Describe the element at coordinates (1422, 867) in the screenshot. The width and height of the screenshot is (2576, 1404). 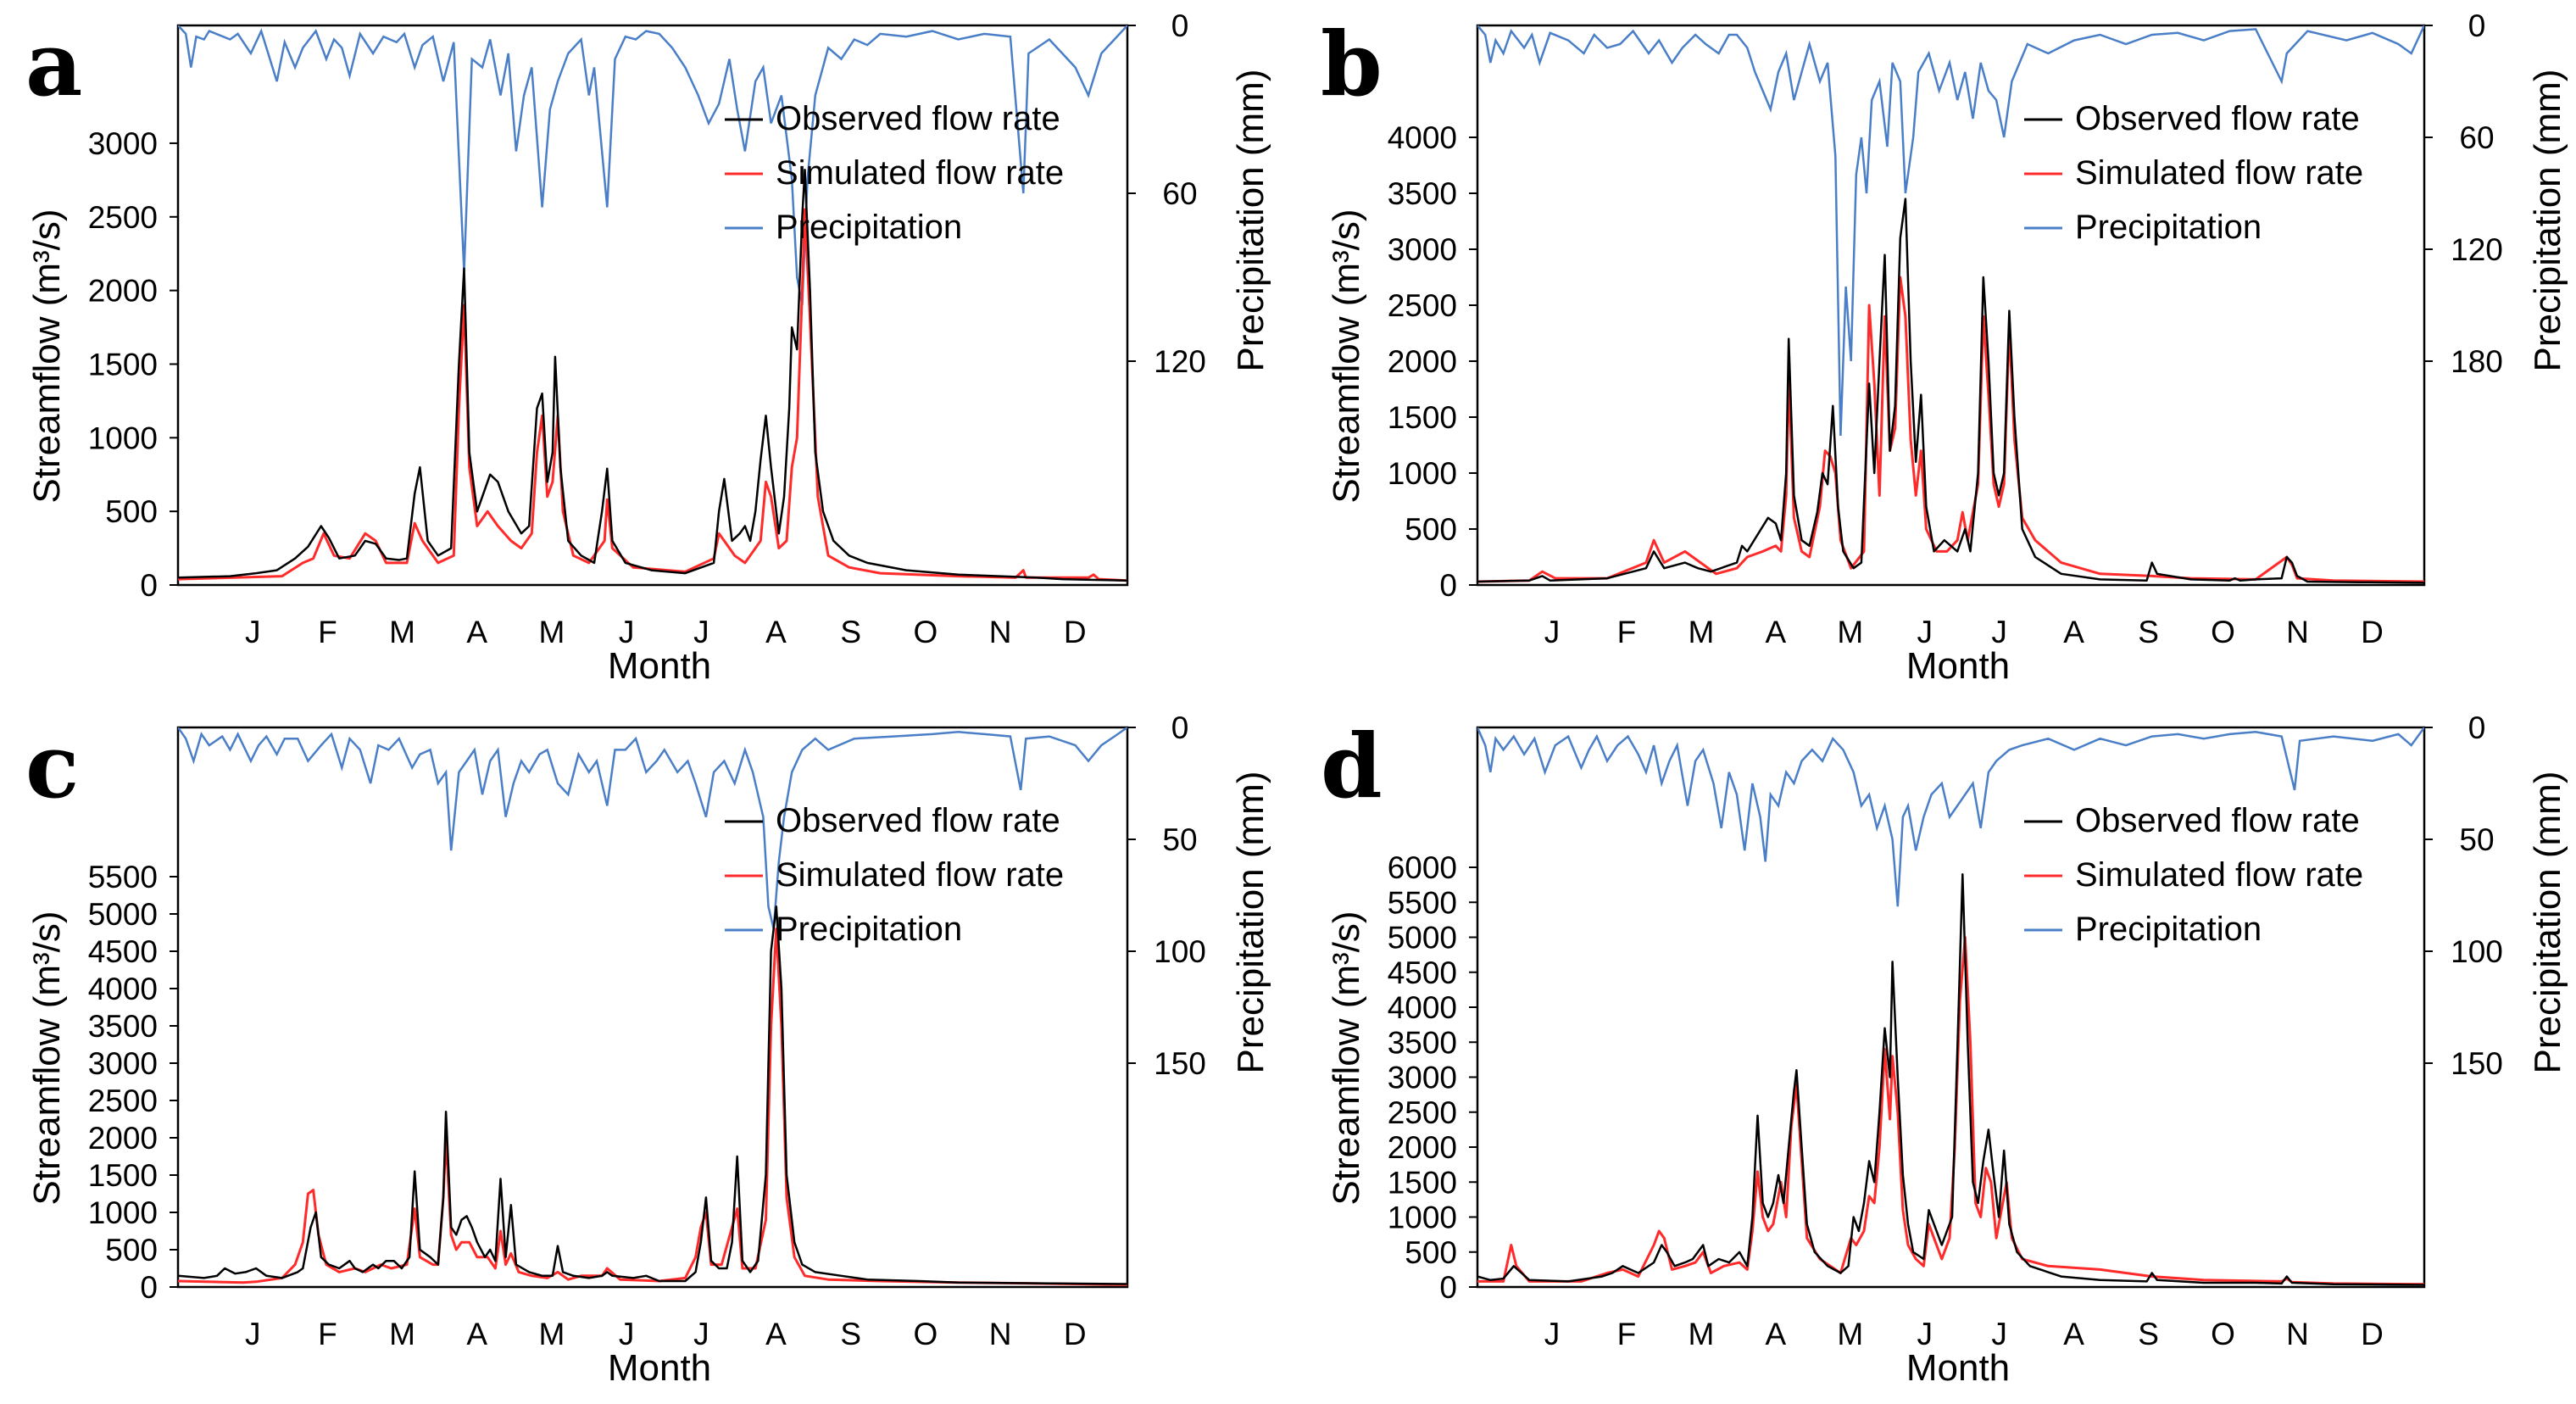
I see `y-tick-label: 6000` at that location.